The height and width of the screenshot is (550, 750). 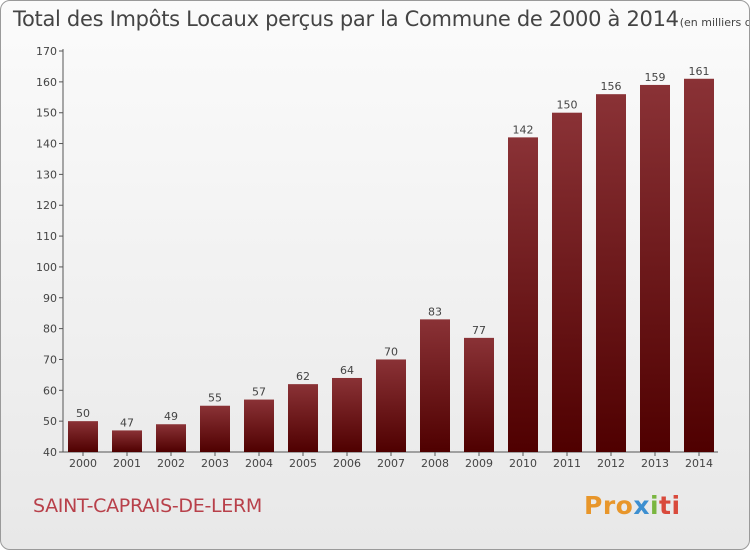 What do you see at coordinates (391, 463) in the screenshot?
I see `x-tick-label: 2007` at bounding box center [391, 463].